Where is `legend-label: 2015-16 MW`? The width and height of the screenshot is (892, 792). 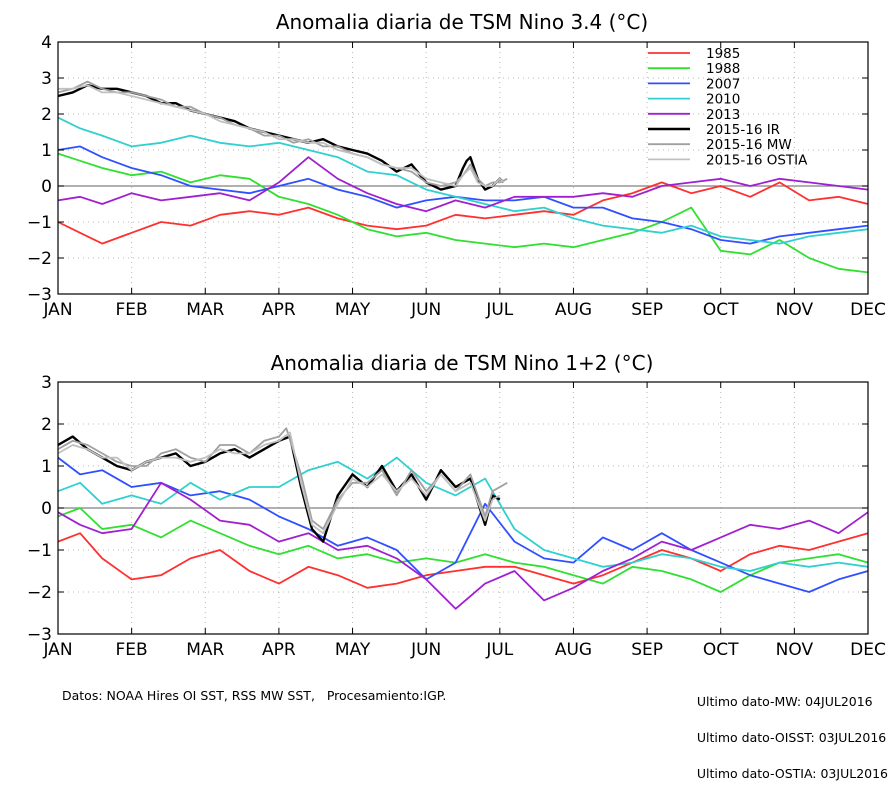 legend-label: 2015-16 MW is located at coordinates (749, 145).